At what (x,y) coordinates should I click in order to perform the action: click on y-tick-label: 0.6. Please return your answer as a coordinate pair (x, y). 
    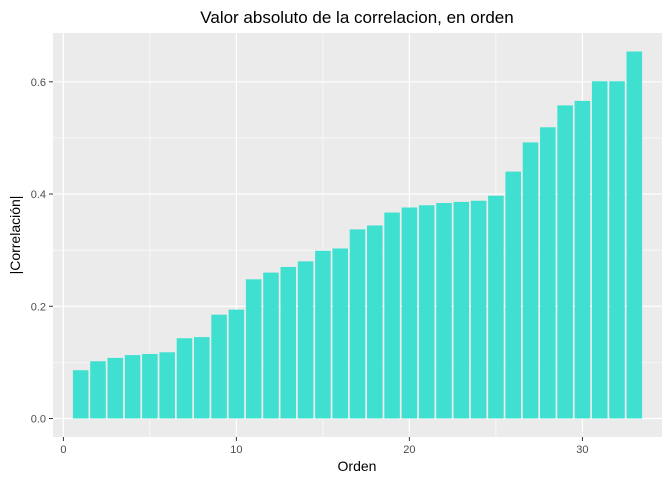
    Looking at the image, I should click on (38, 83).